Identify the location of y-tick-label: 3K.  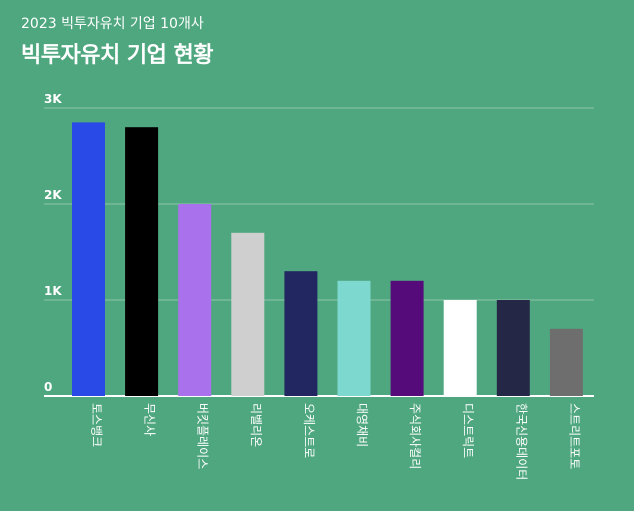
(53, 99).